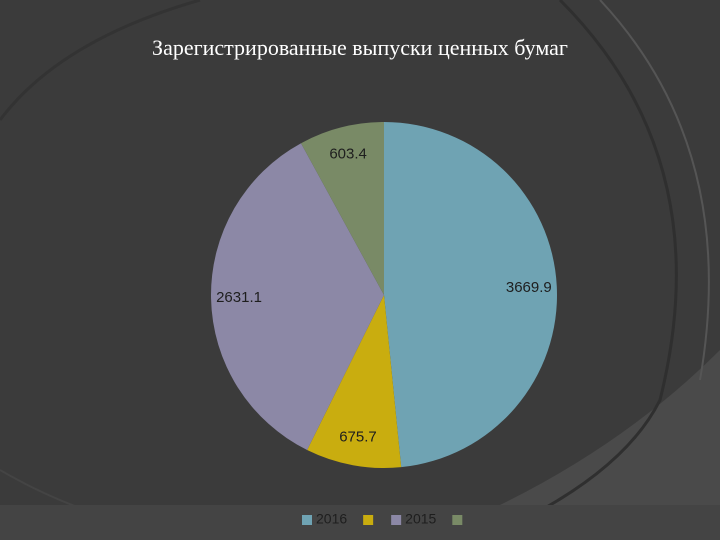  What do you see at coordinates (382, 519) in the screenshot?
I see `legend: 2016 2015` at bounding box center [382, 519].